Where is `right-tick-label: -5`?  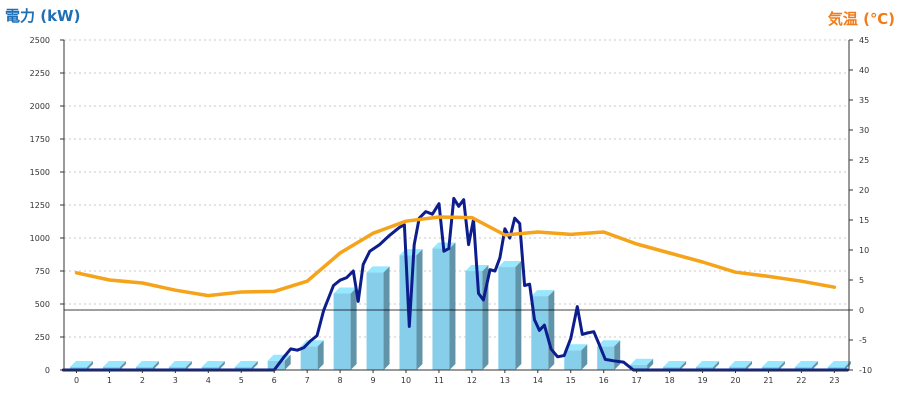
right-tick-label: -5 is located at coordinates (863, 340).